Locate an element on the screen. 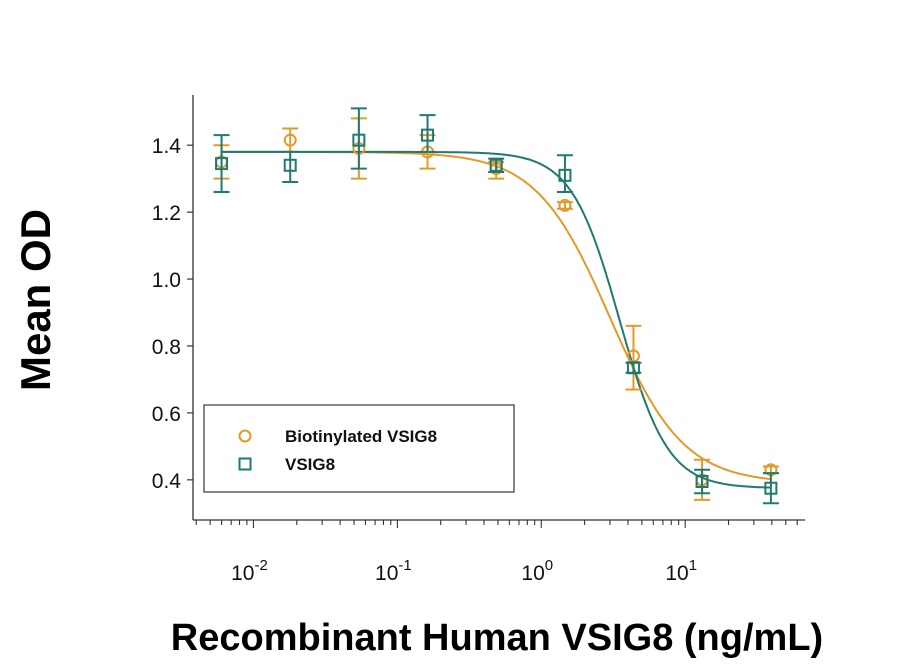 This screenshot has height=668, width=915. x-tick-label: 10⁻¹ is located at coordinates (393, 571).